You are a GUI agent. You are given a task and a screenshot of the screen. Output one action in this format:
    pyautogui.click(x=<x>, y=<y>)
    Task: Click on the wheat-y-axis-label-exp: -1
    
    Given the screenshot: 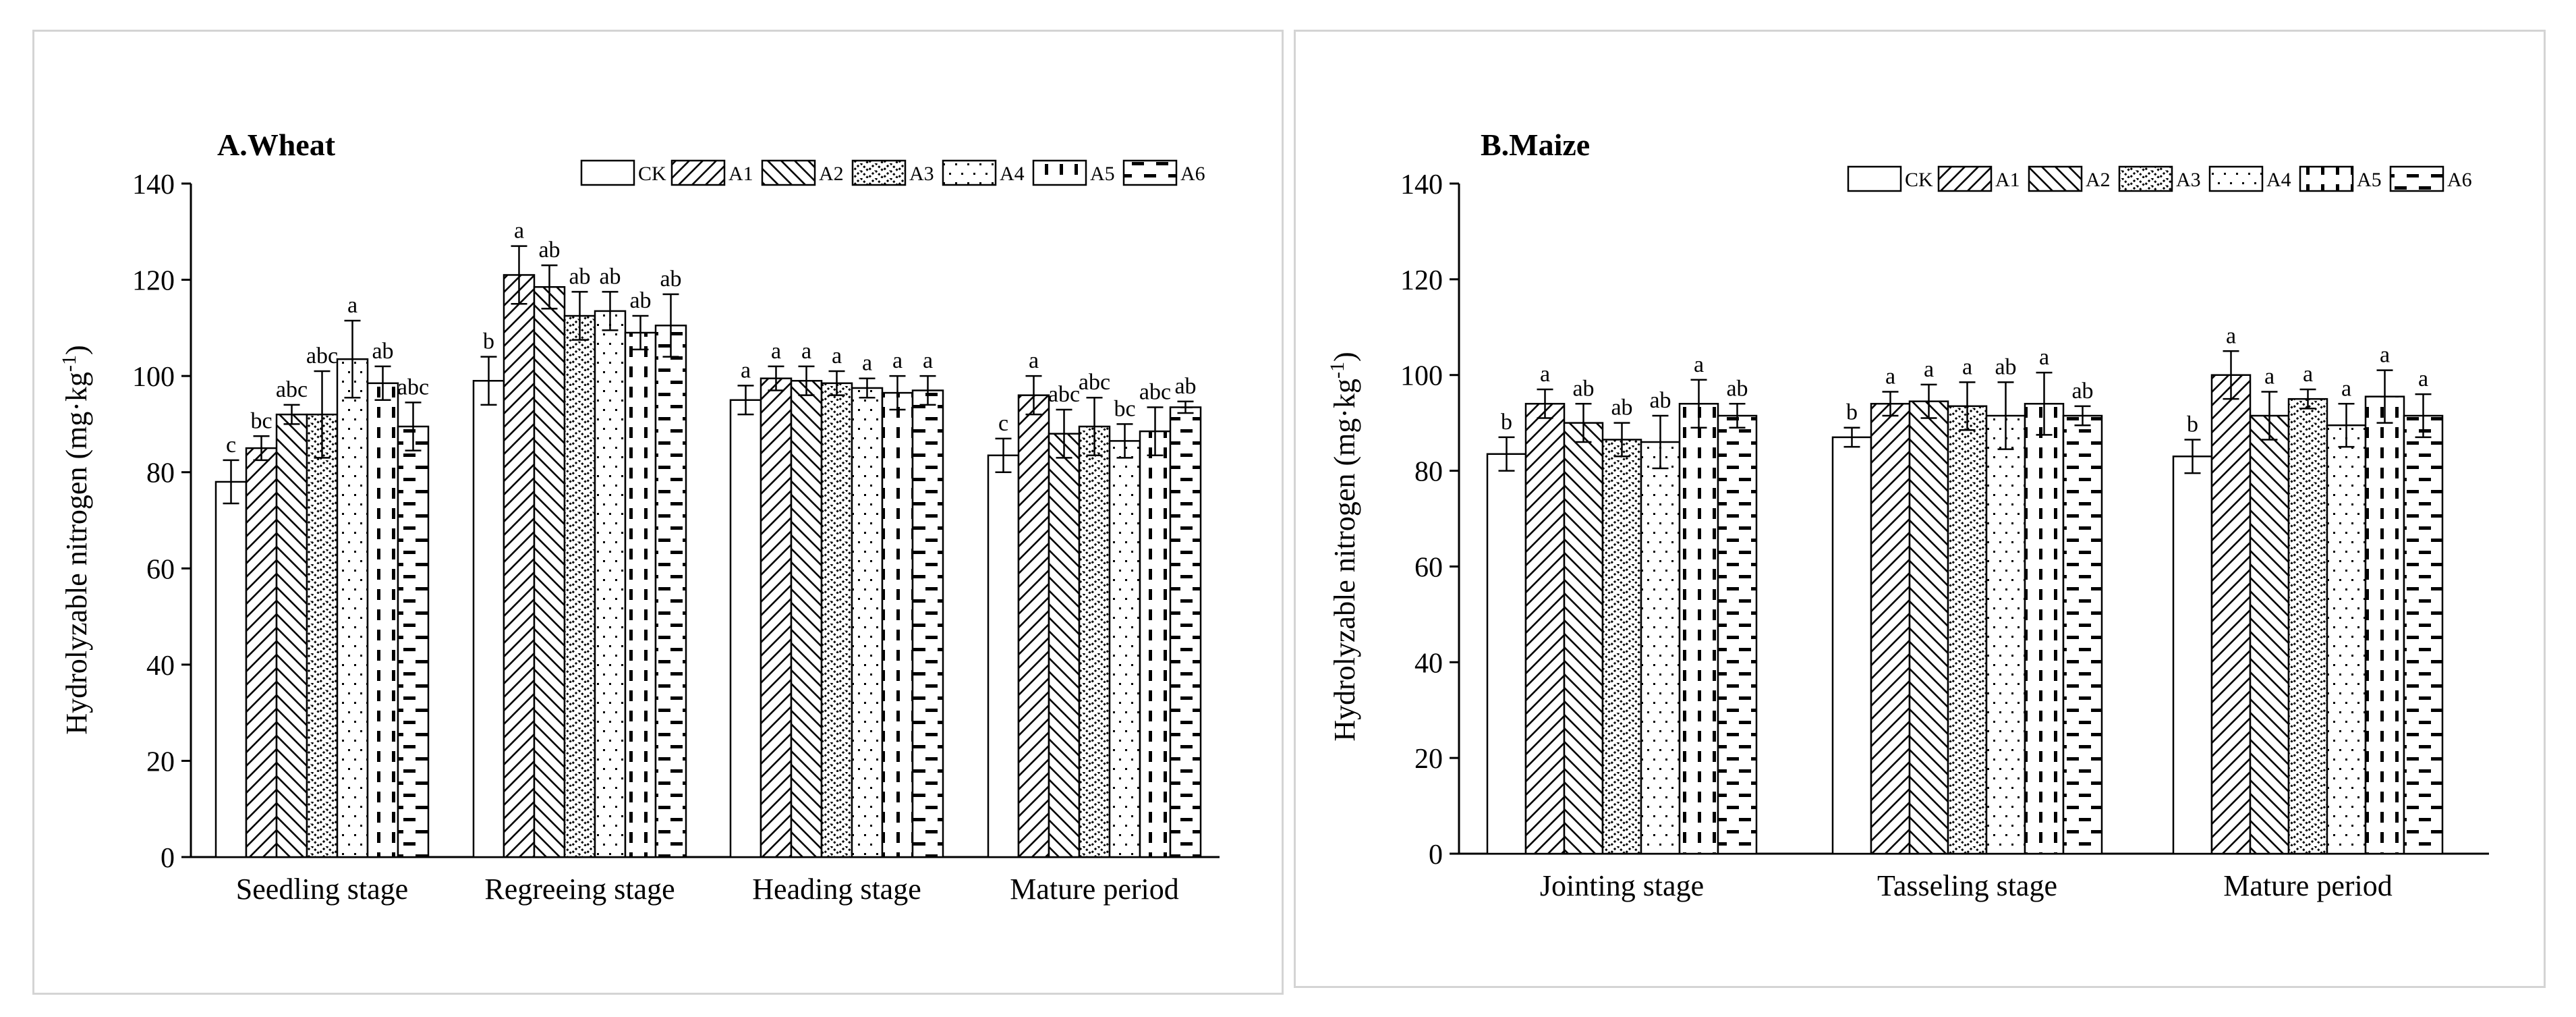 What is the action you would take?
    pyautogui.click(x=69, y=363)
    